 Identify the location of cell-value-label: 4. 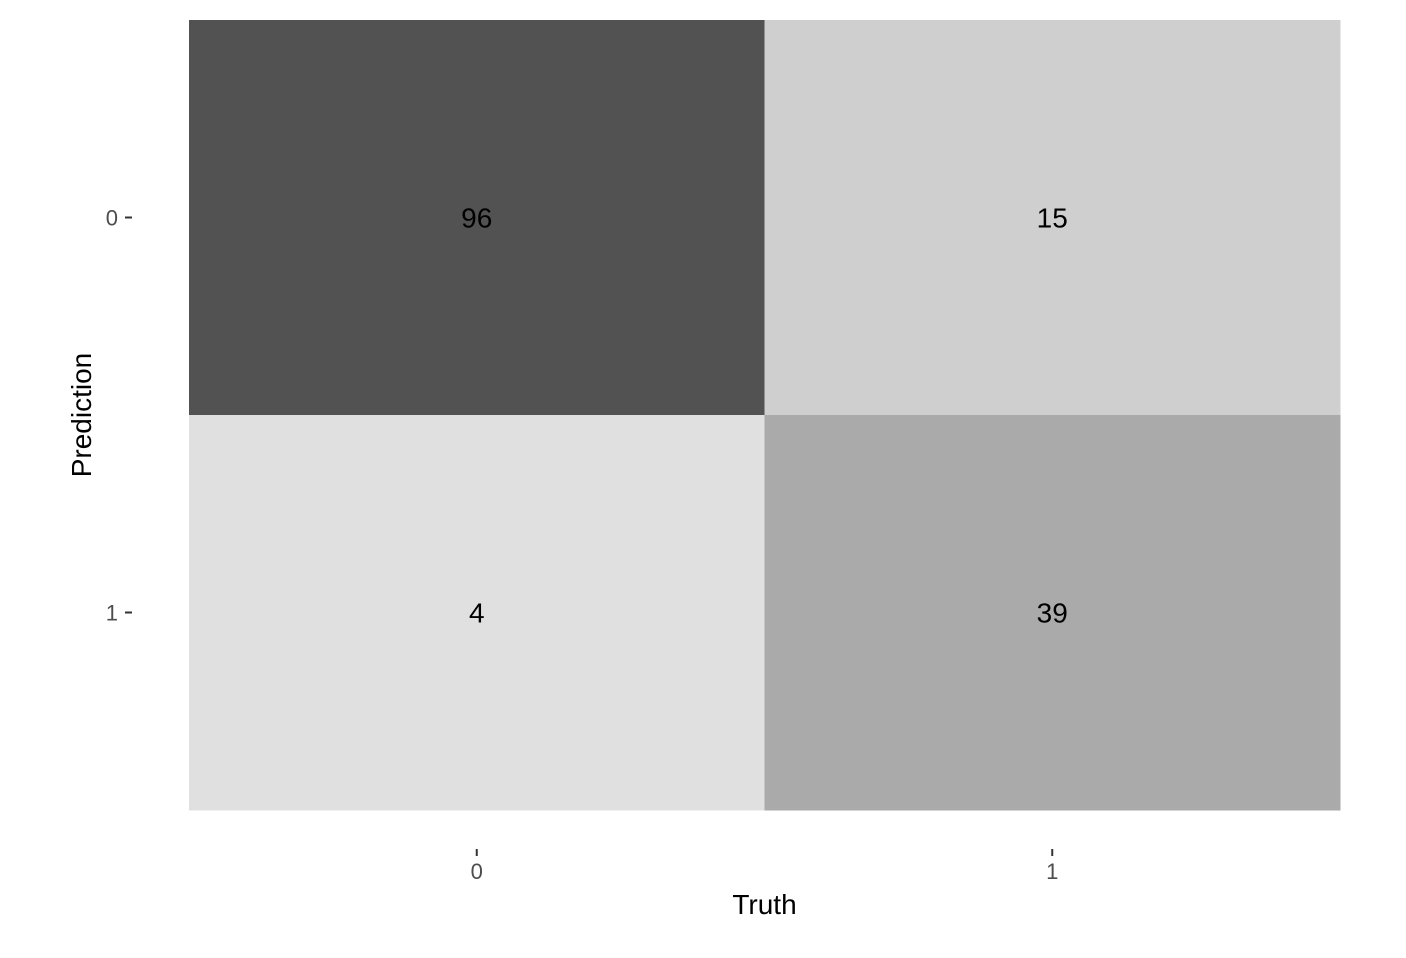
(477, 613).